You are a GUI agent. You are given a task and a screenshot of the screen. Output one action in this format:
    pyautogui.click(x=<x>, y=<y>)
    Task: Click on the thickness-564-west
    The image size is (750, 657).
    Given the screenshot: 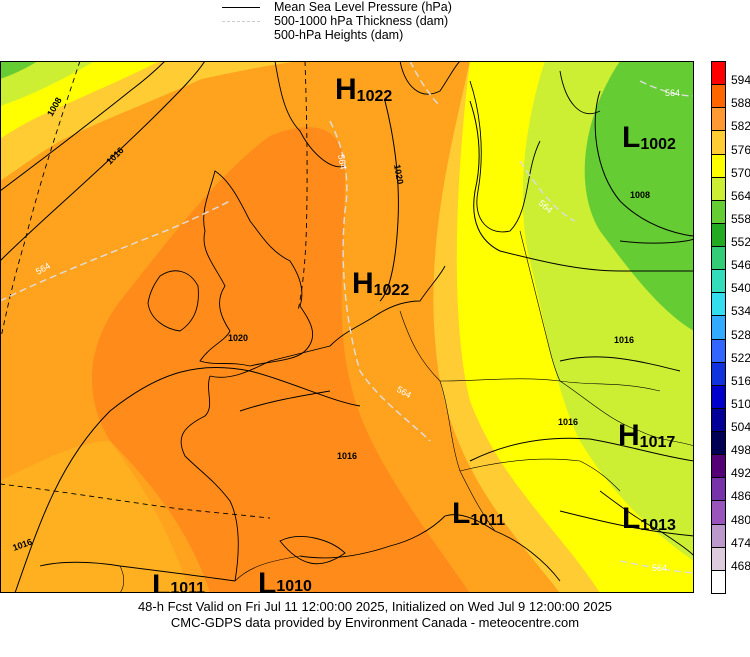 What is the action you would take?
    pyautogui.click(x=115, y=251)
    